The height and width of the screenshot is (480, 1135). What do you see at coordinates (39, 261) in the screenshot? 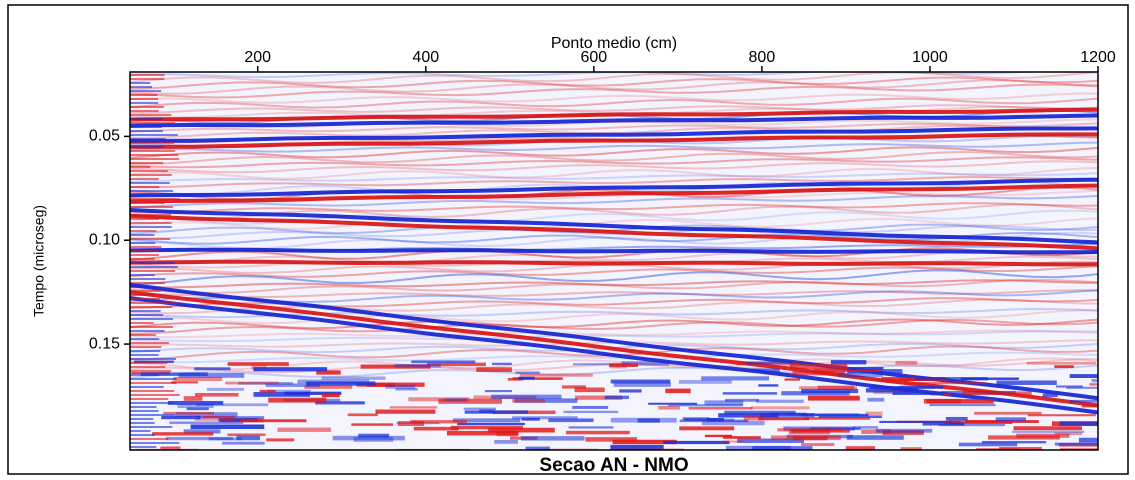
I see `y-axis-label: Tempo (microseg)` at bounding box center [39, 261].